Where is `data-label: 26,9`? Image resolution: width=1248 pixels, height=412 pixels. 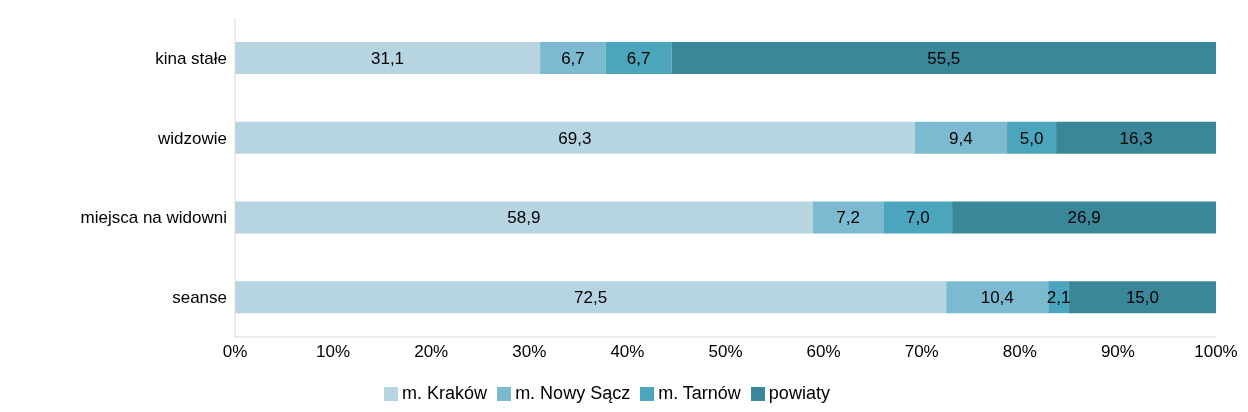
data-label: 26,9 is located at coordinates (1084, 218).